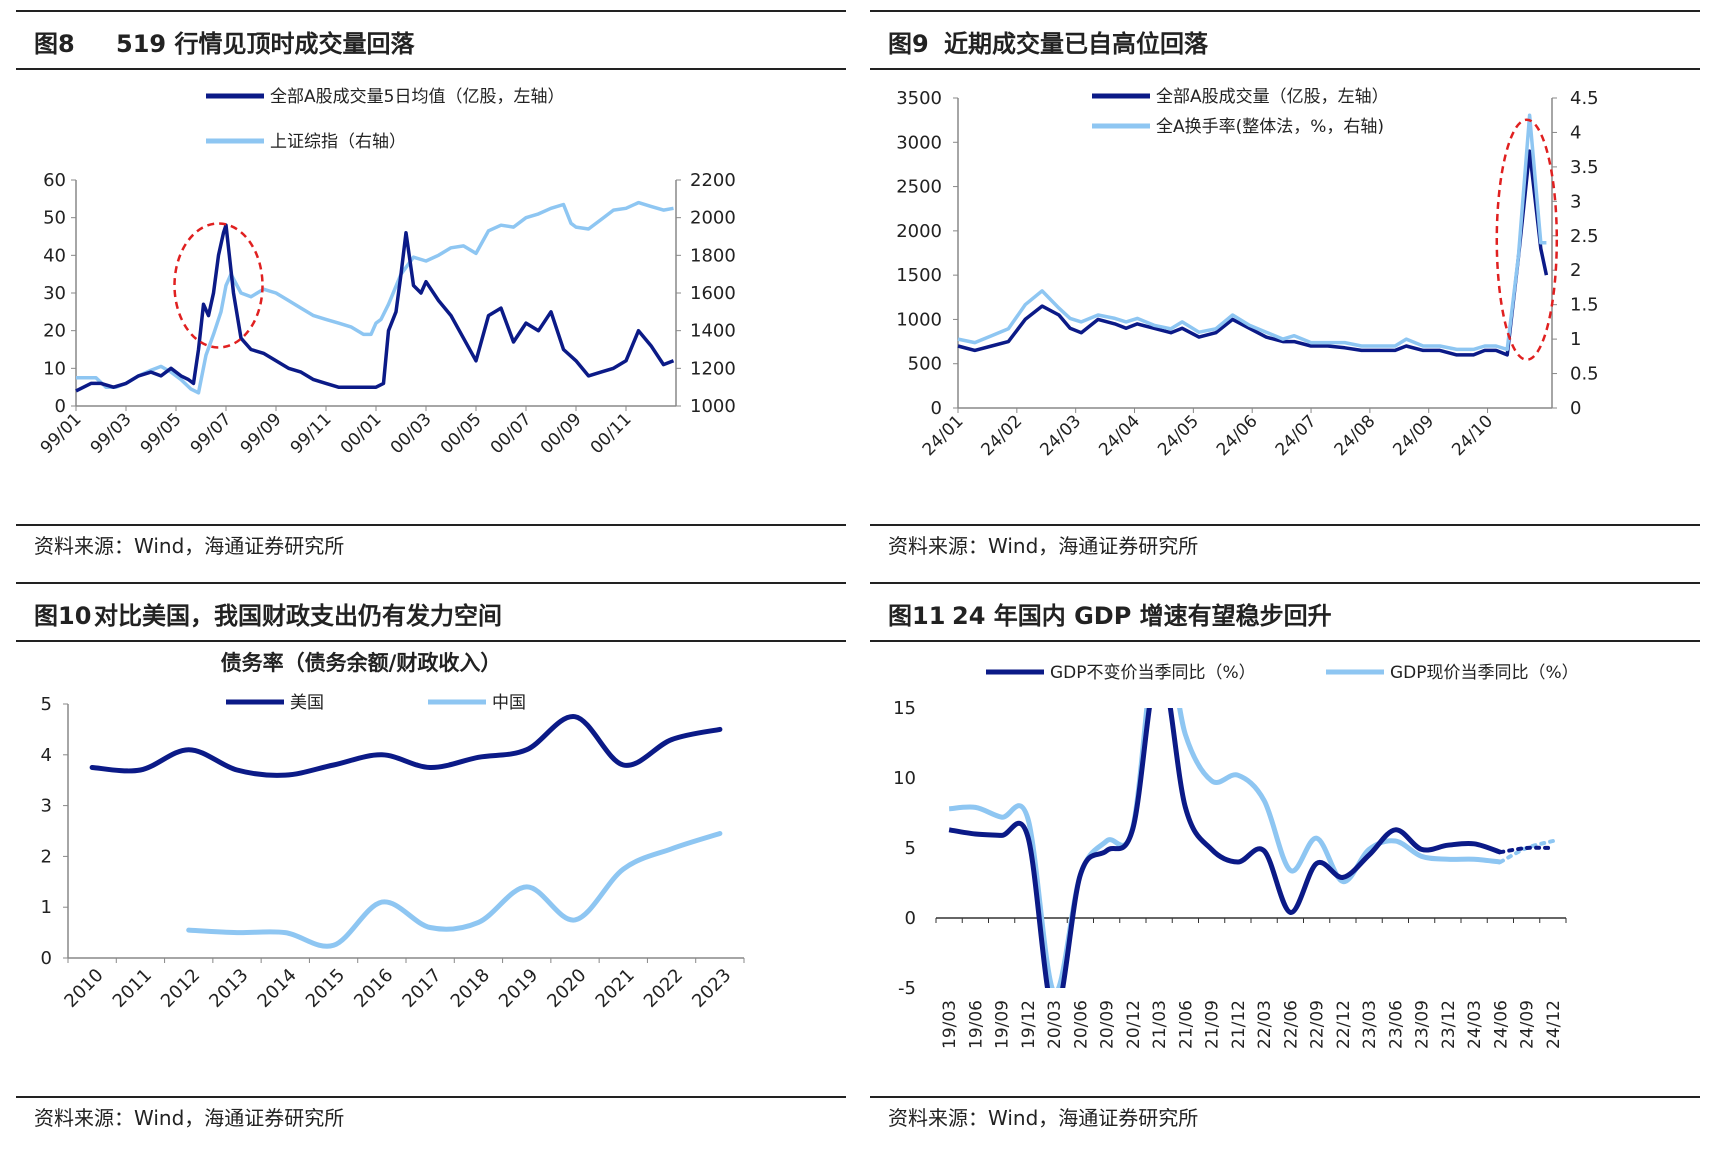 The width and height of the screenshot is (1709, 1156). I want to click on left-tick-label: 3000, so click(919, 142).